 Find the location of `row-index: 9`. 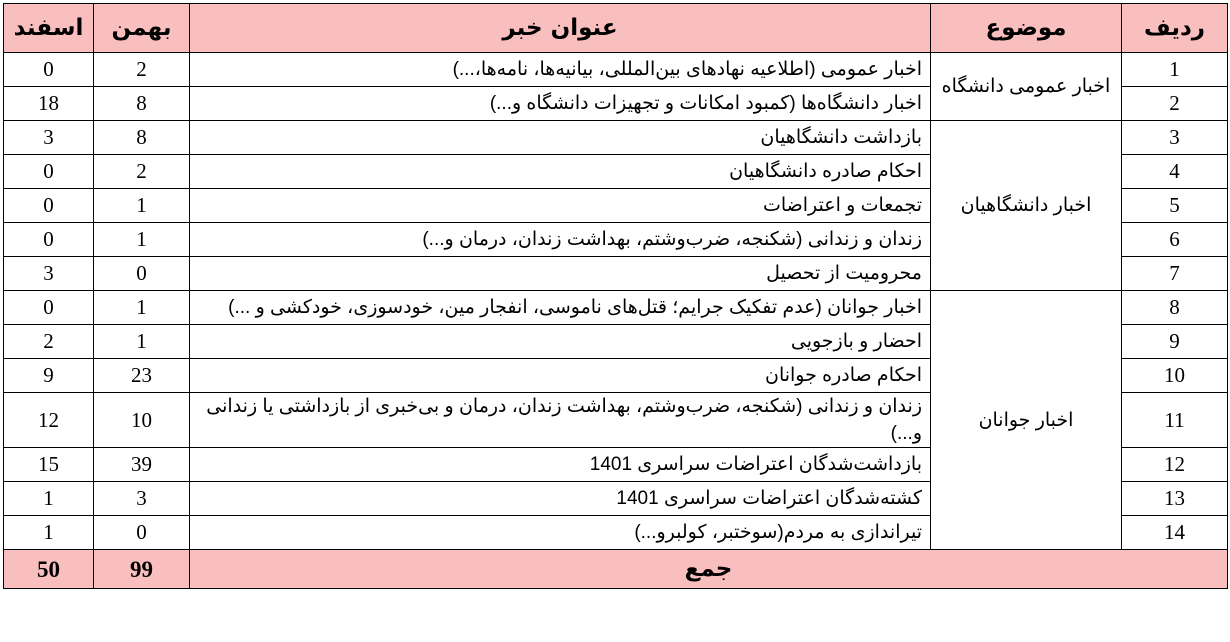

row-index: 9 is located at coordinates (1174, 341).